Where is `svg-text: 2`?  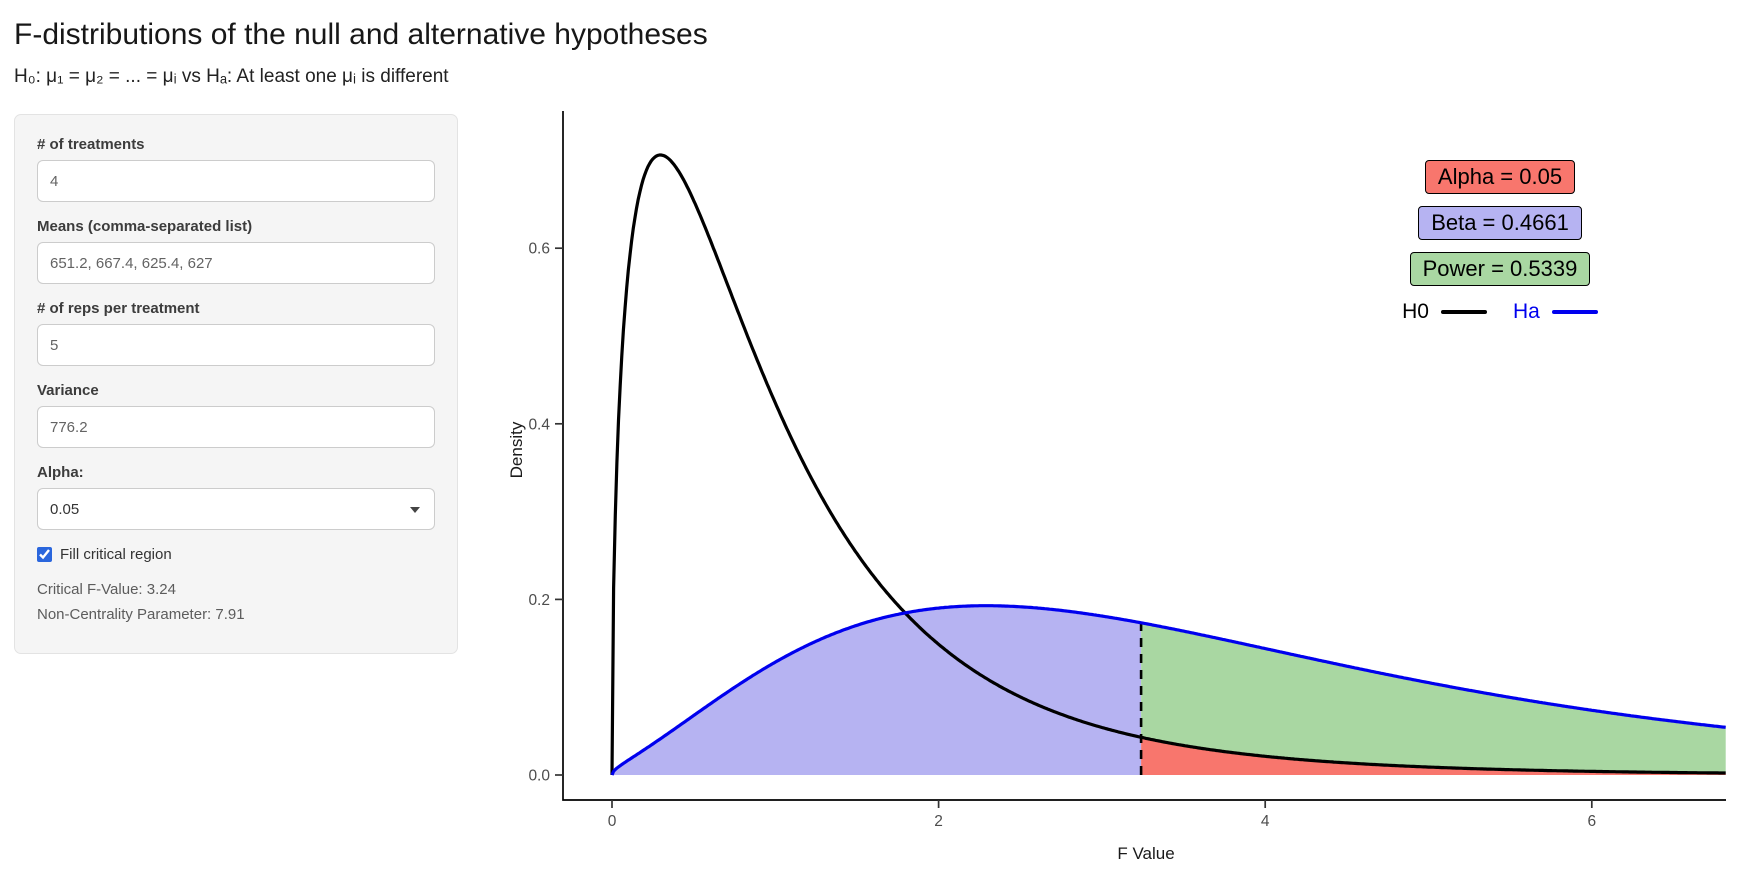 svg-text: 2 is located at coordinates (938, 821).